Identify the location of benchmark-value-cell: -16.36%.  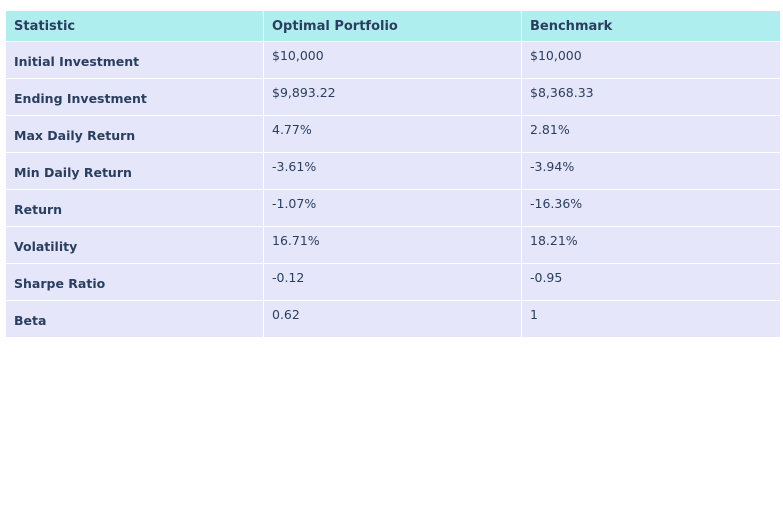
(651, 208).